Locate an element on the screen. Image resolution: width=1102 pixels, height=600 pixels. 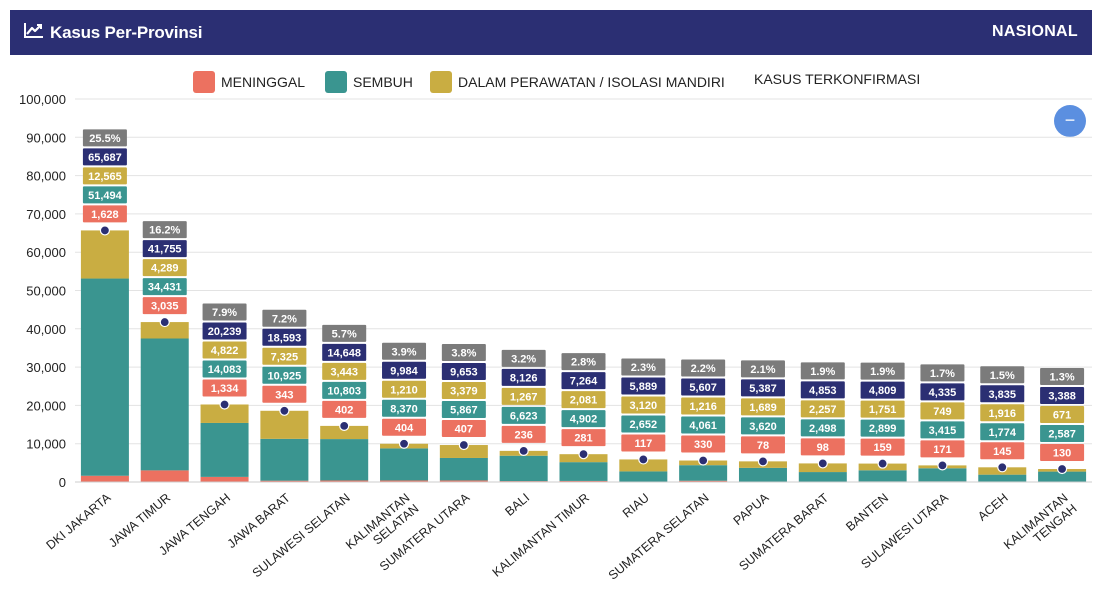
data-label-sembuh: 5,867 is located at coordinates (464, 411).